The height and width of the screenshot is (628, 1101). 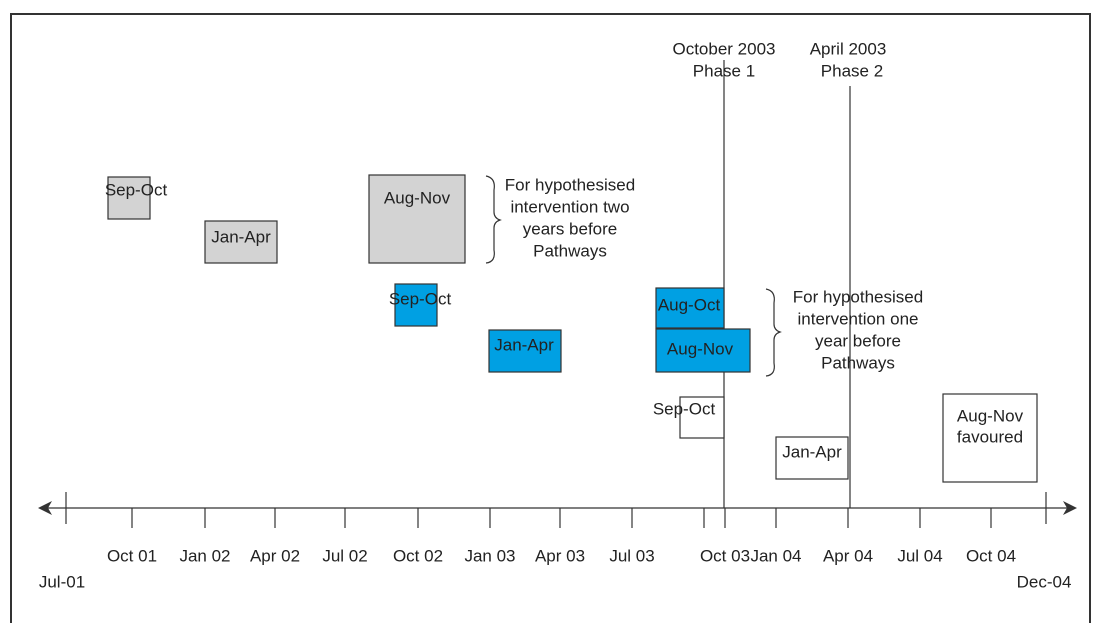 I want to click on tick-label: Apr 02, so click(x=275, y=555).